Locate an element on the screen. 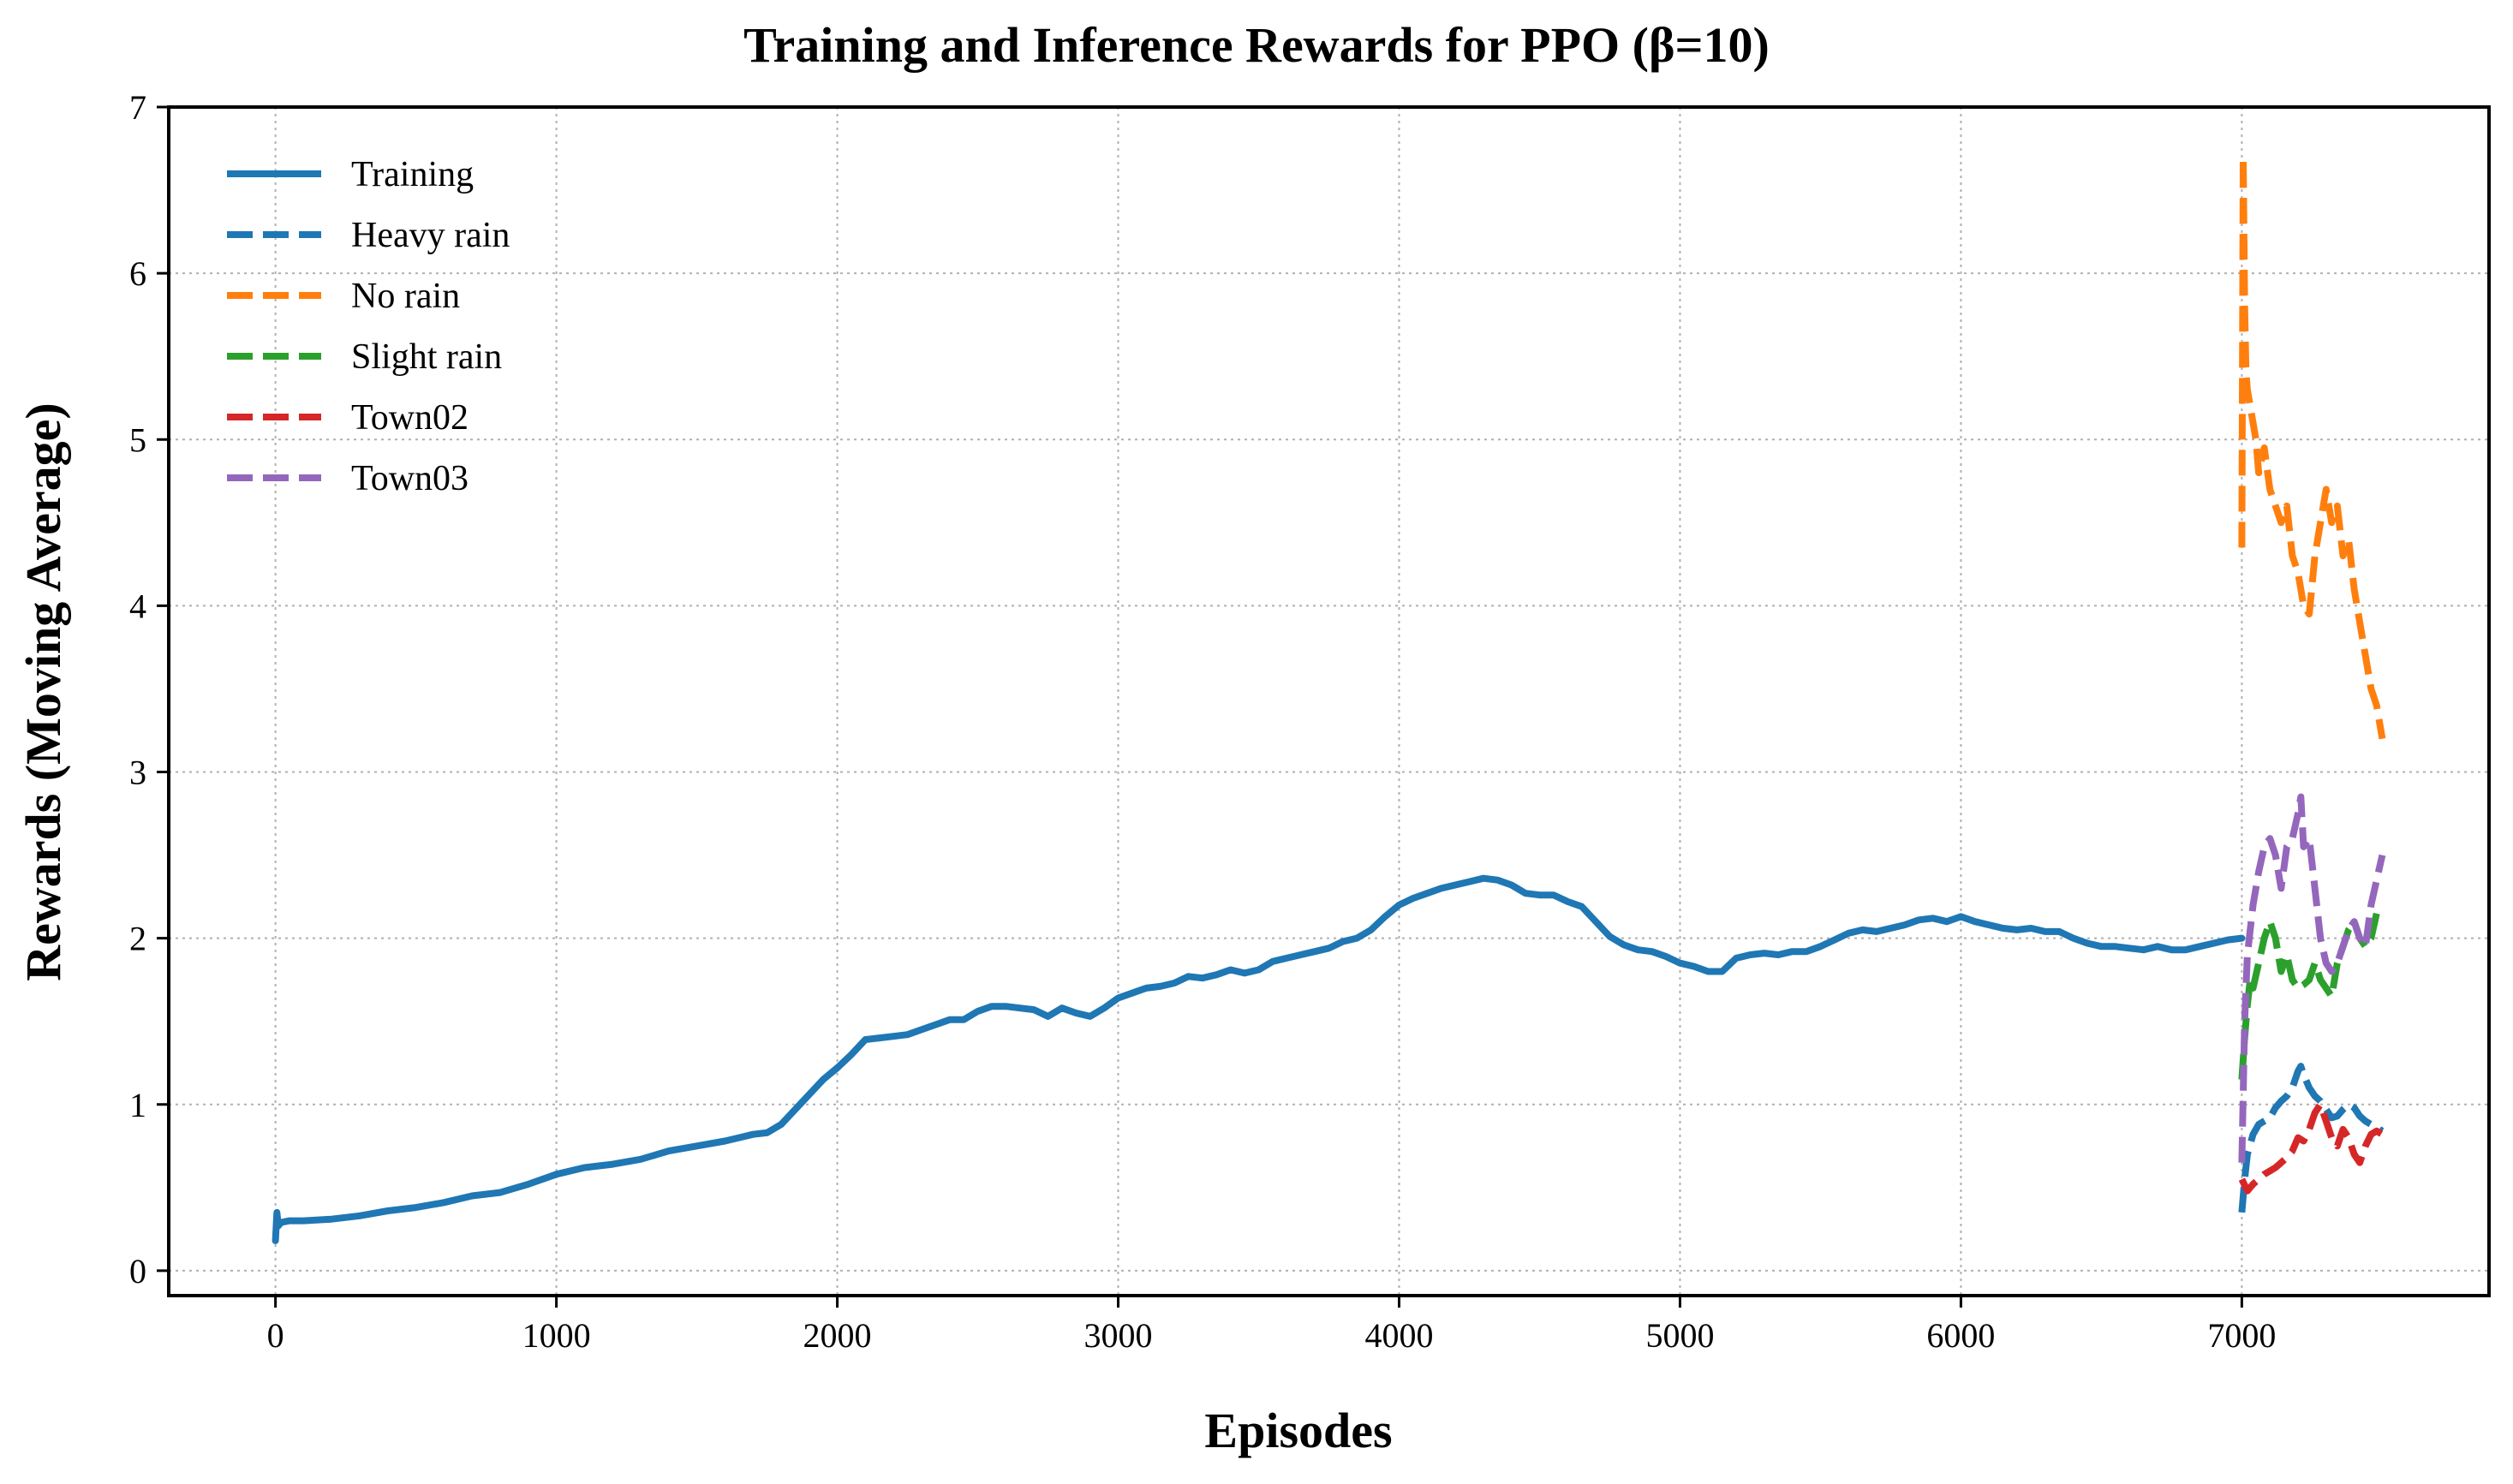 Image resolution: width=2513 pixels, height=1484 pixels. x-tick-label: 4000 is located at coordinates (1398, 1335).